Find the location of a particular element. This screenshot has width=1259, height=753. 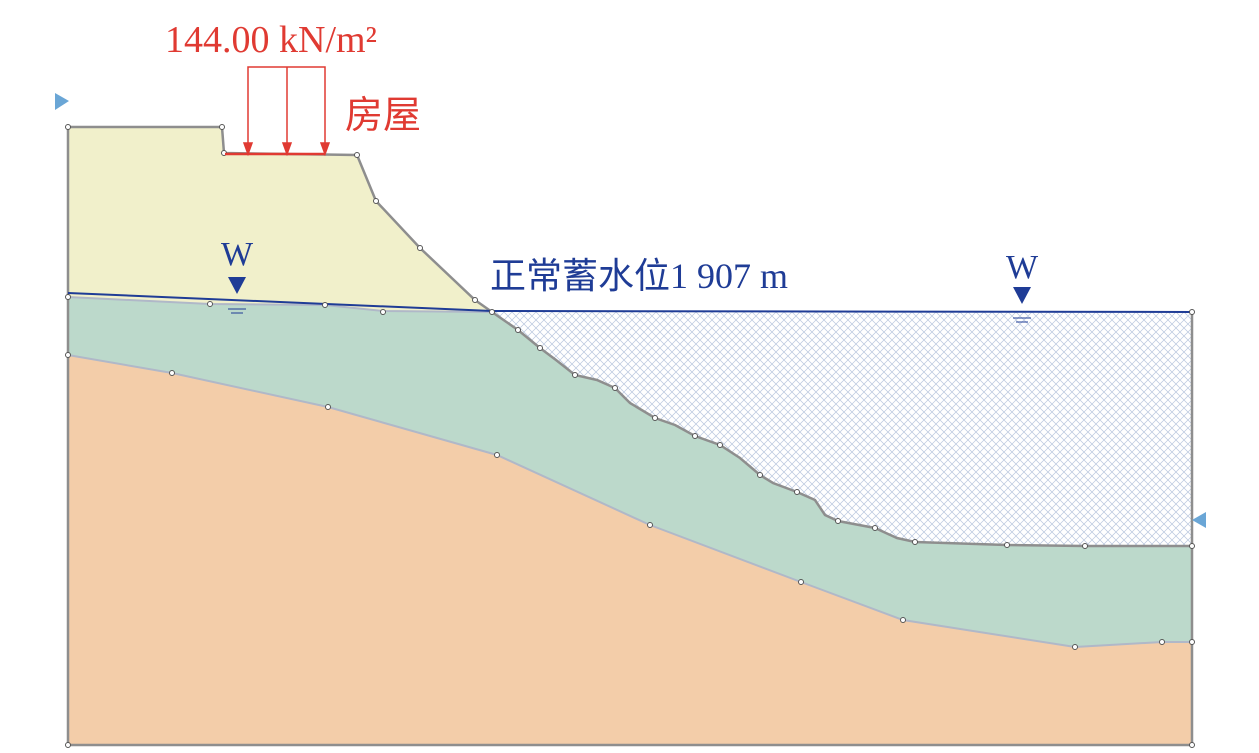

fill-layer is located at coordinates (280, 219).